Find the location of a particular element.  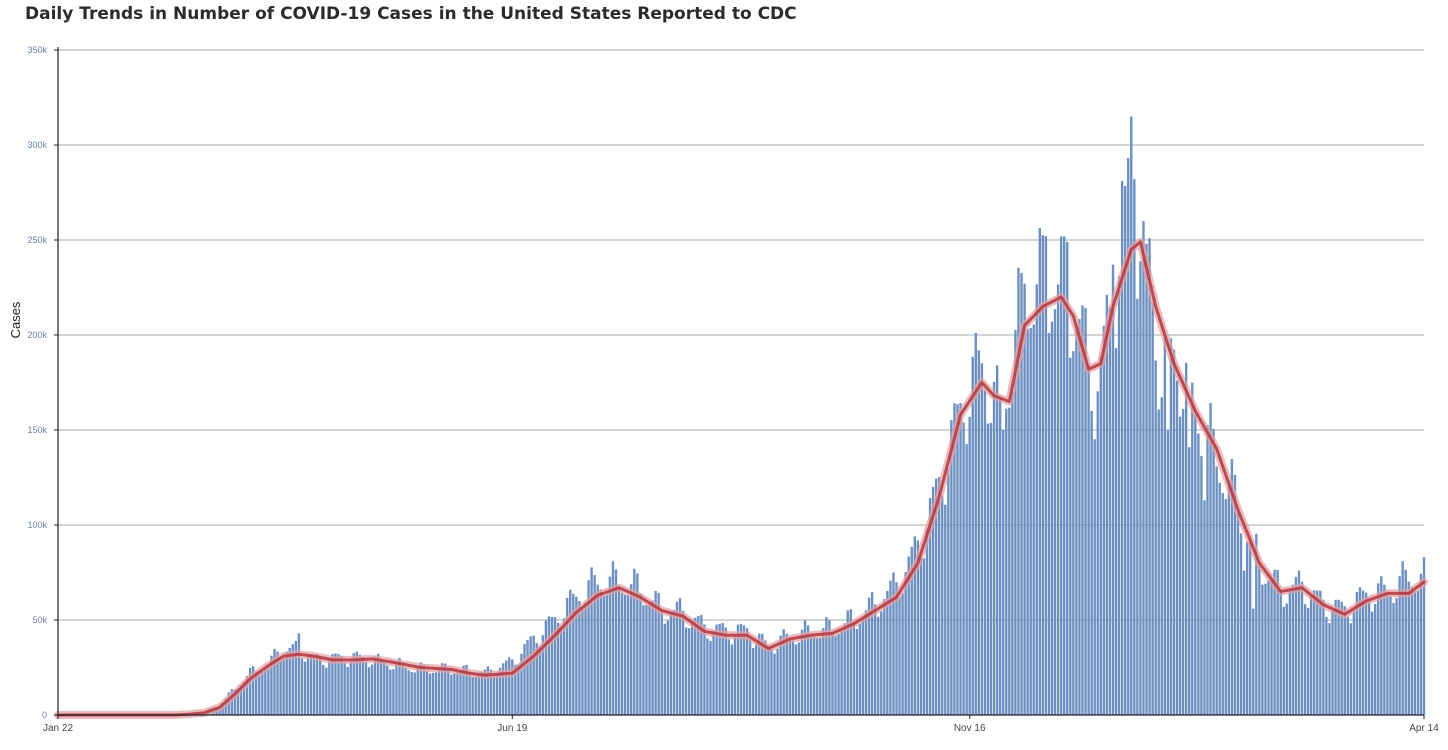

y-tick-label: 350k is located at coordinates (37, 50).